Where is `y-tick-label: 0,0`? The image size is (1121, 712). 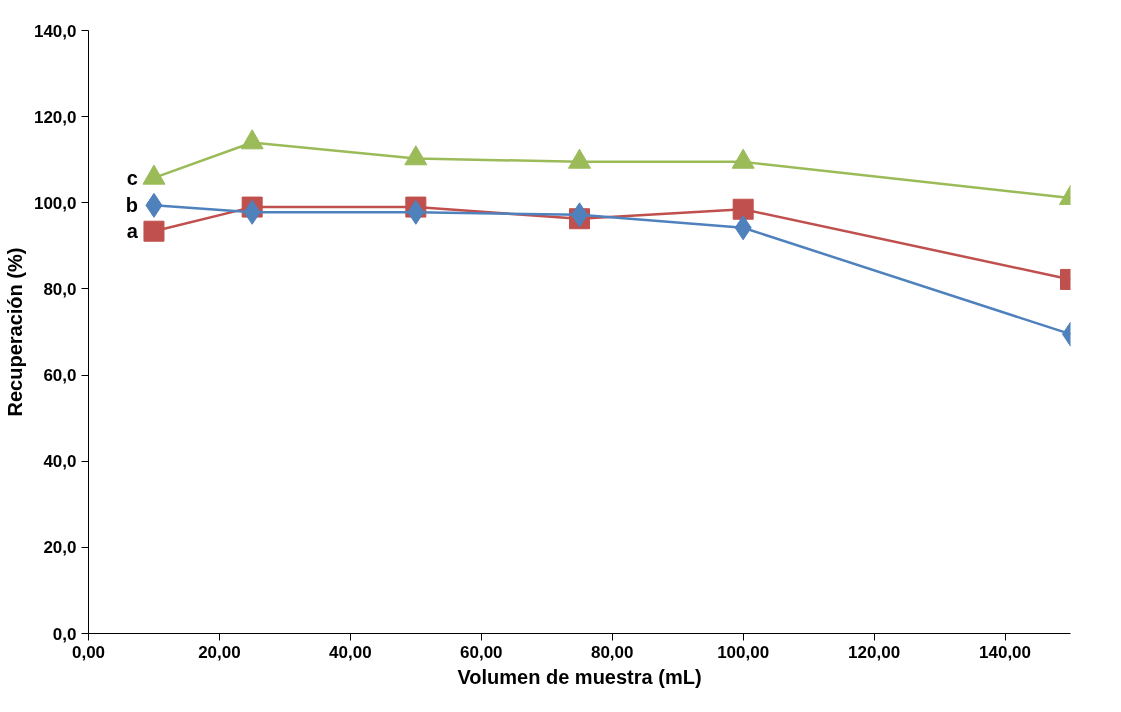 y-tick-label: 0,0 is located at coordinates (64, 634).